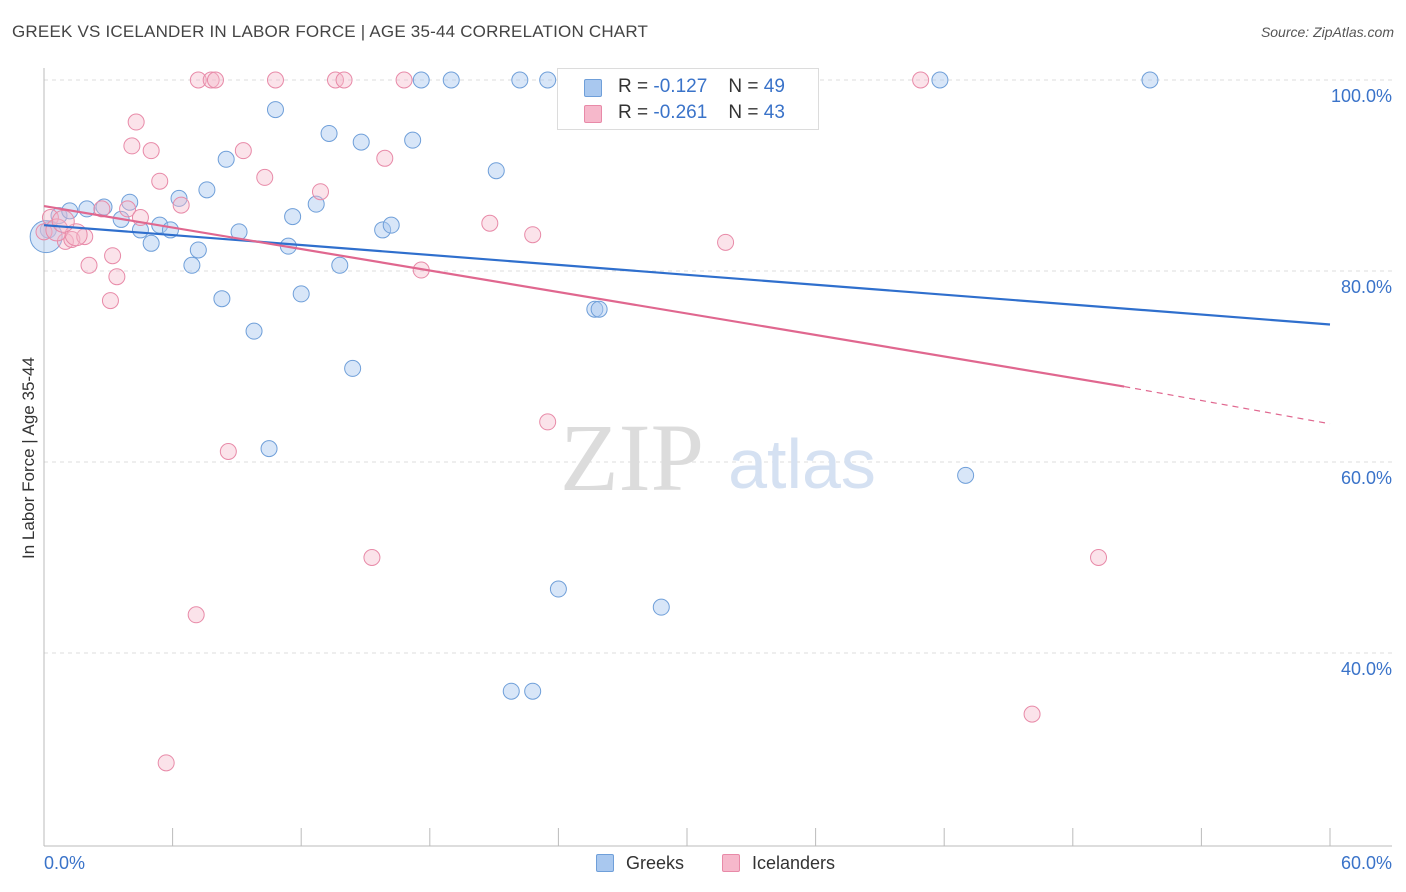 The width and height of the screenshot is (1406, 892). I want to click on bottom-legend: Greeks Icelanders, so click(703, 865).